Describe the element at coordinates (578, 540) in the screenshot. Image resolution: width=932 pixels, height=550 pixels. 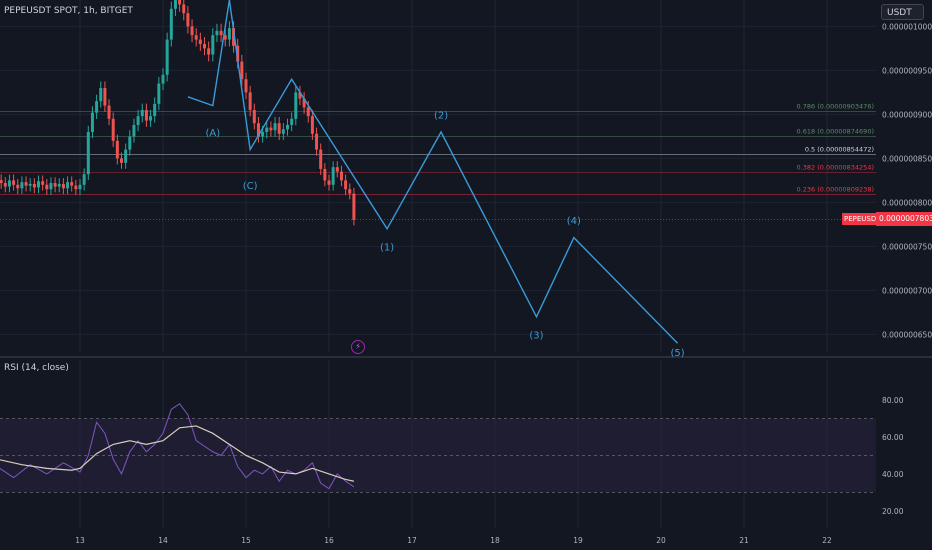
I see `time-tick-label: 19` at that location.